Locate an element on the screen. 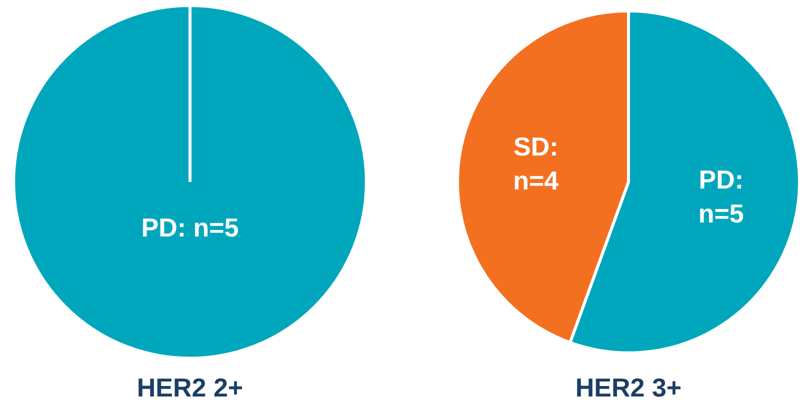 This screenshot has width=807, height=411. text: HER2 2+ is located at coordinates (190, 387).